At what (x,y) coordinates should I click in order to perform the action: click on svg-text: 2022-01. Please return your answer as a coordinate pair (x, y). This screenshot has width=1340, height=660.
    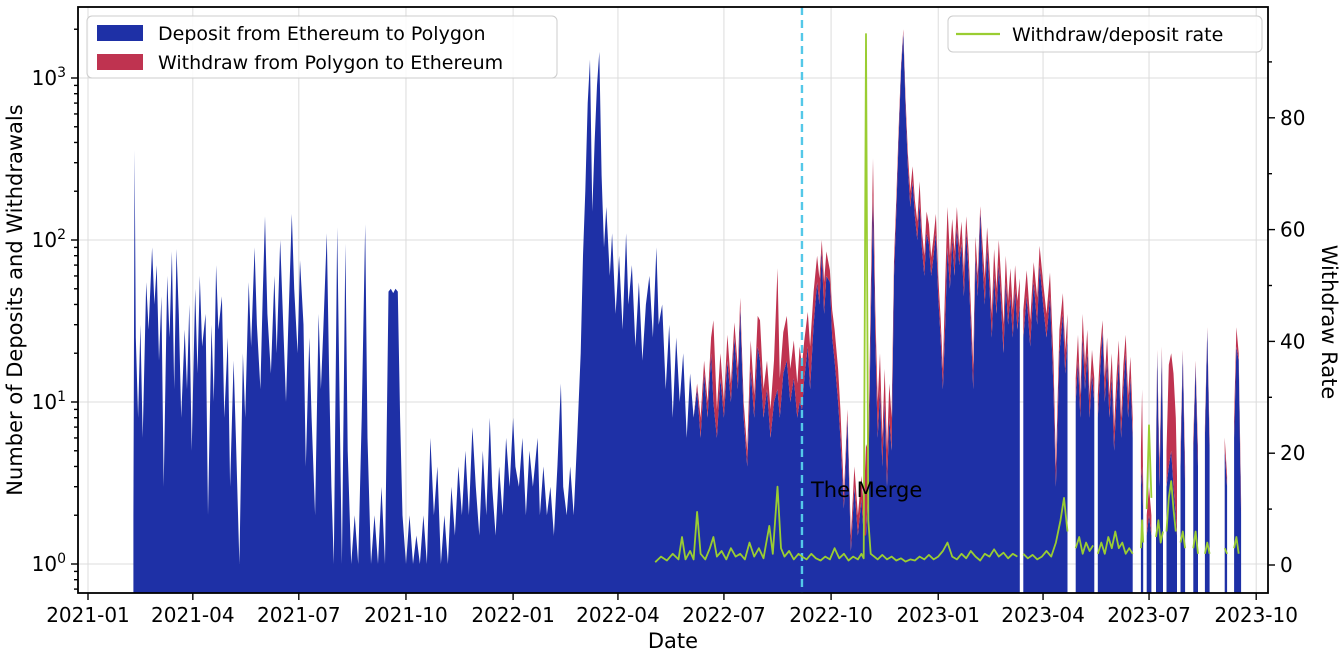
    Looking at the image, I should click on (513, 615).